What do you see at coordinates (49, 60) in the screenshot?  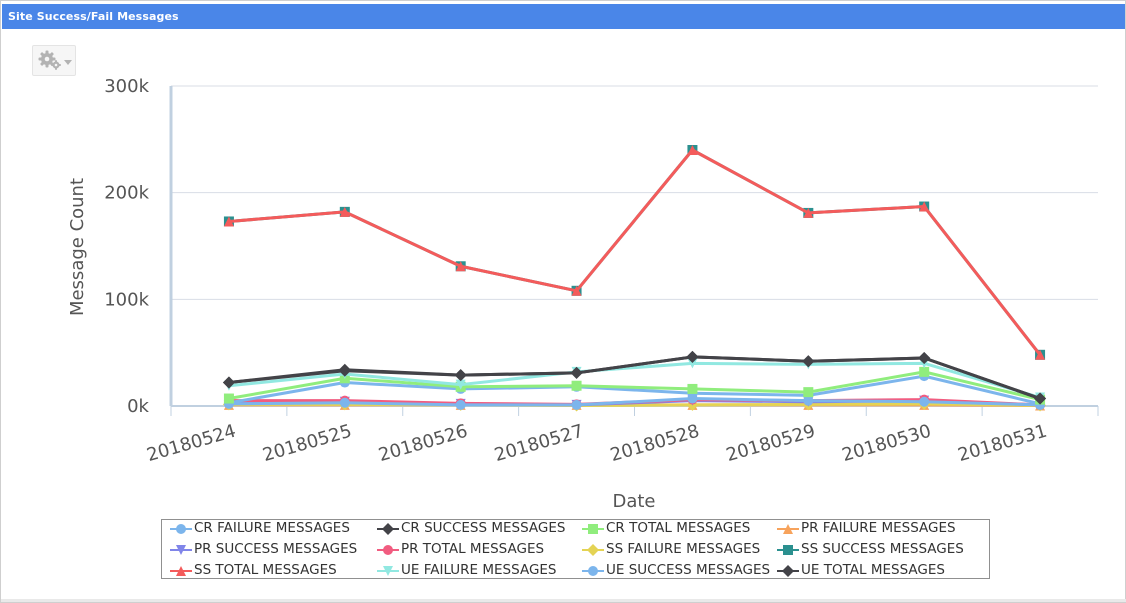 I see `gear-icon` at bounding box center [49, 60].